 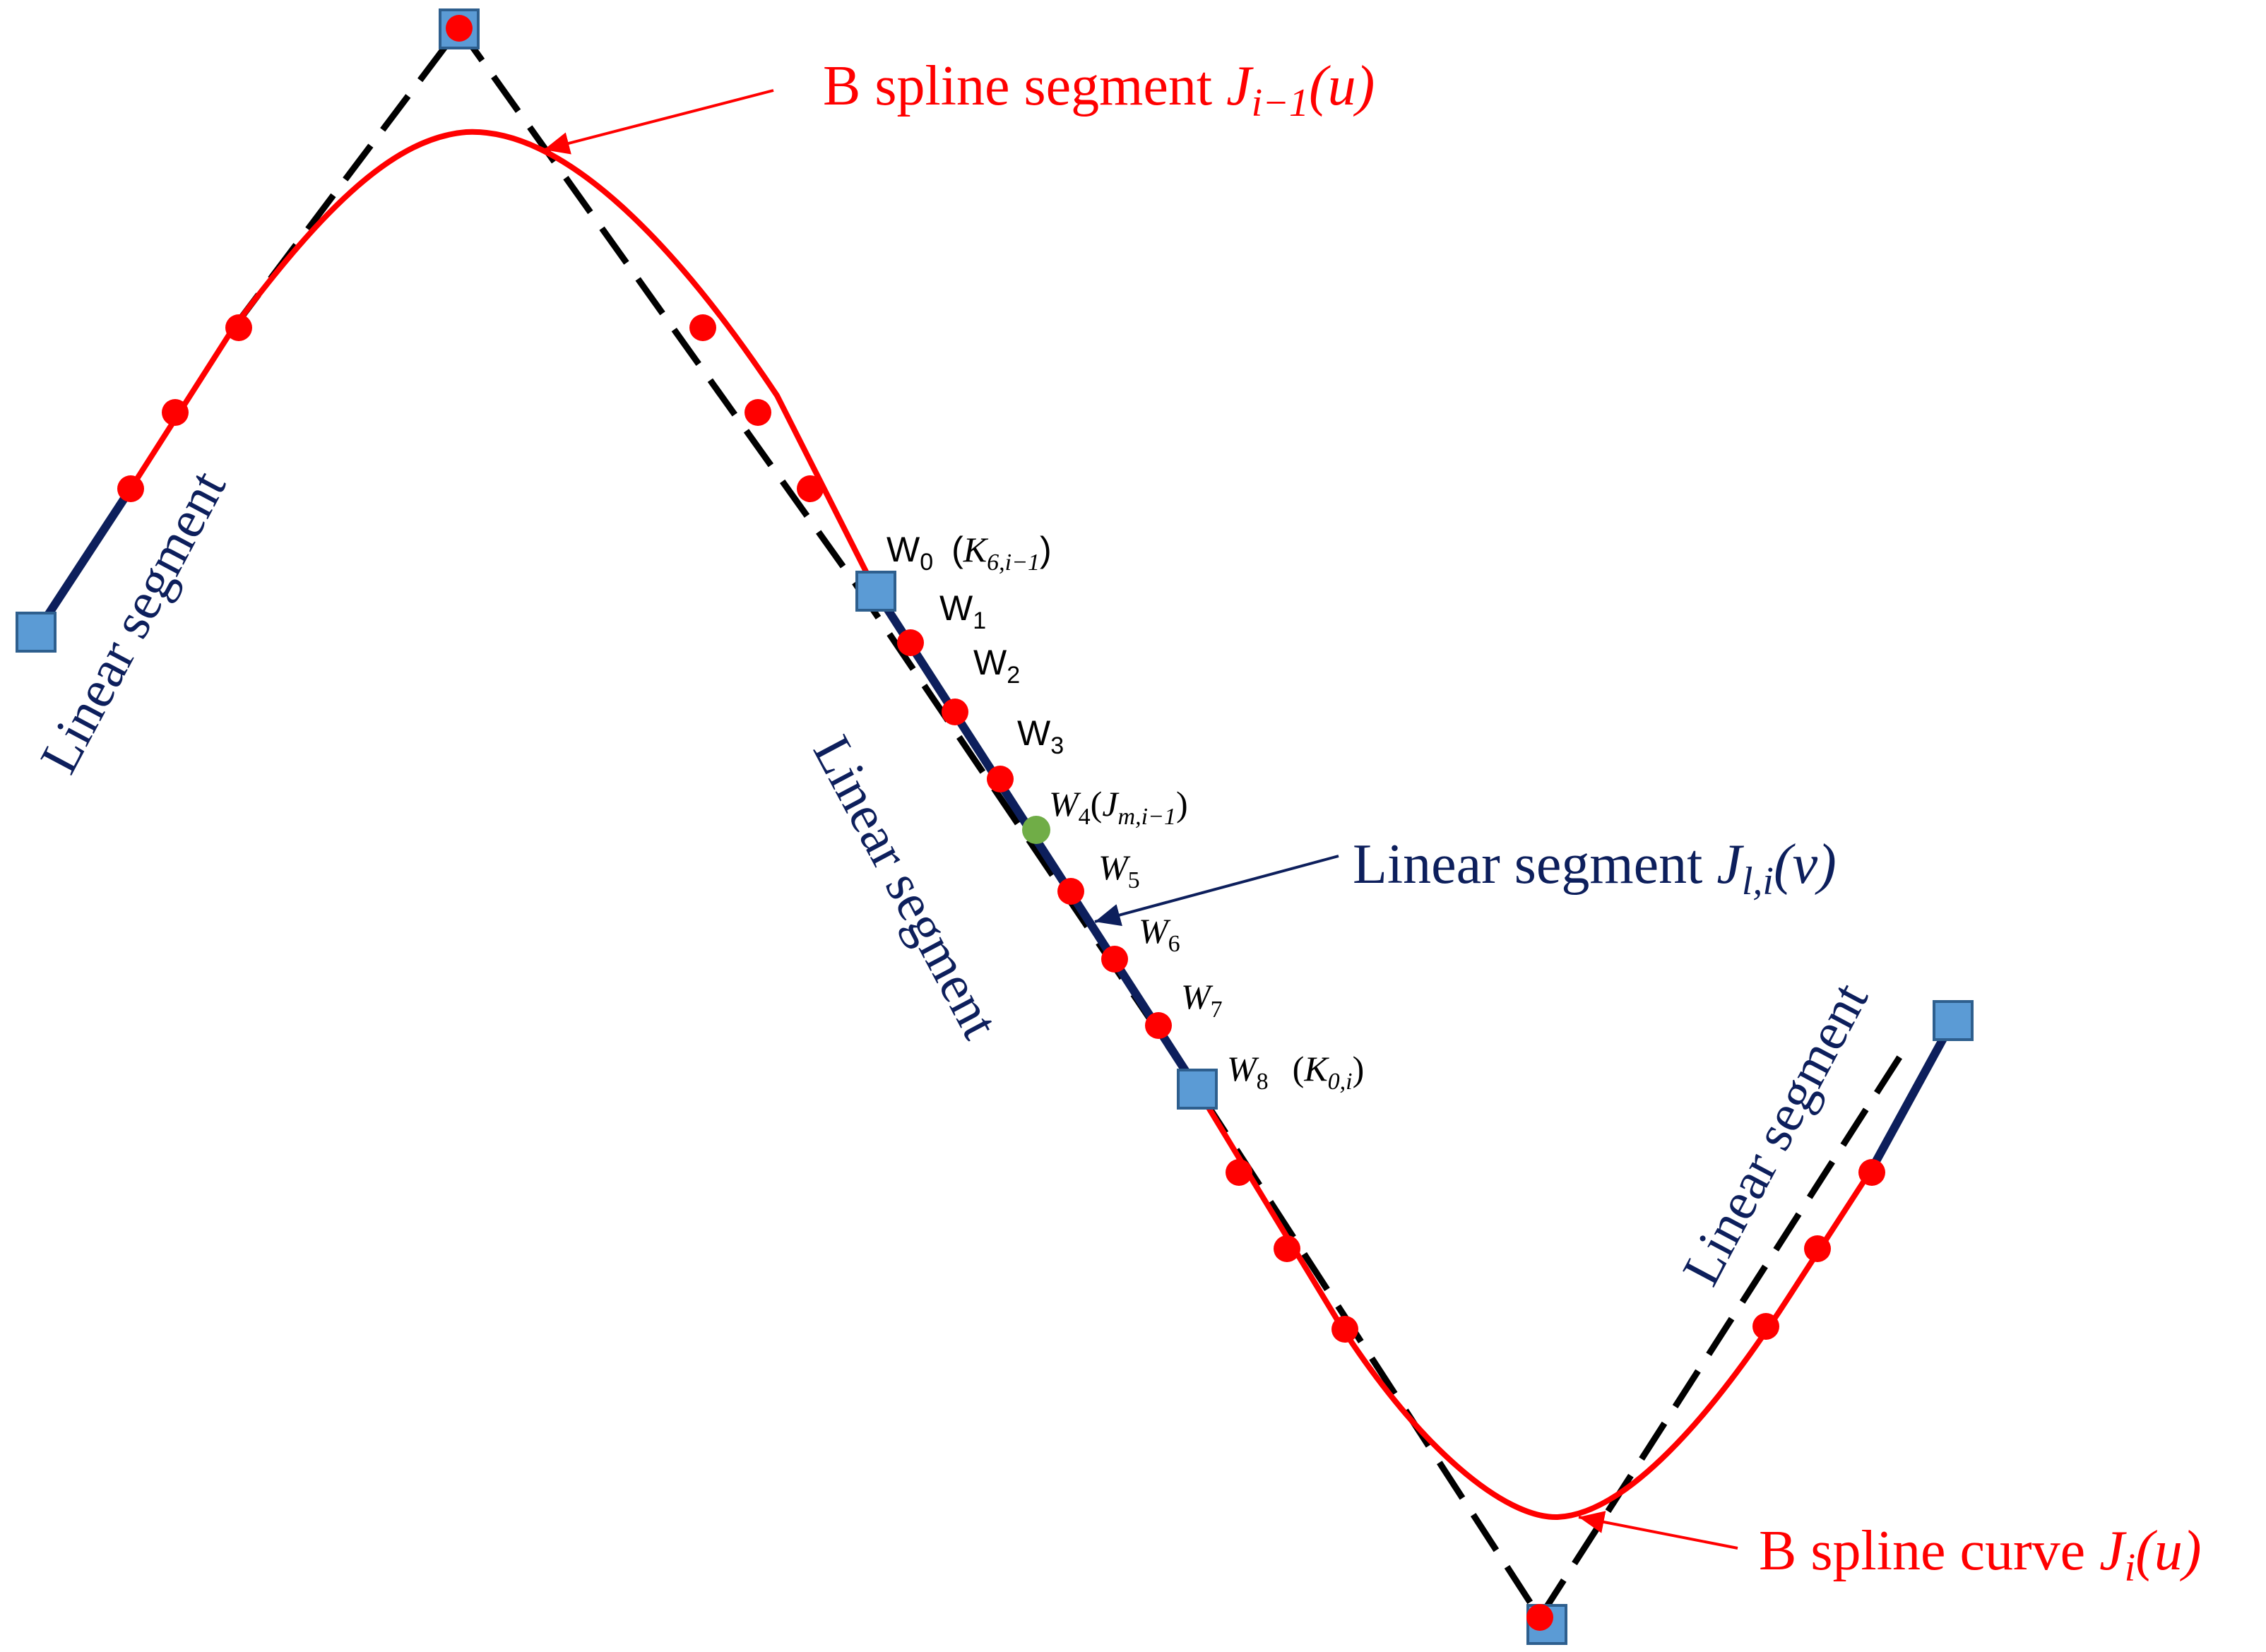 I want to click on linear-segment-right-line, so click(x=1912, y=1094).